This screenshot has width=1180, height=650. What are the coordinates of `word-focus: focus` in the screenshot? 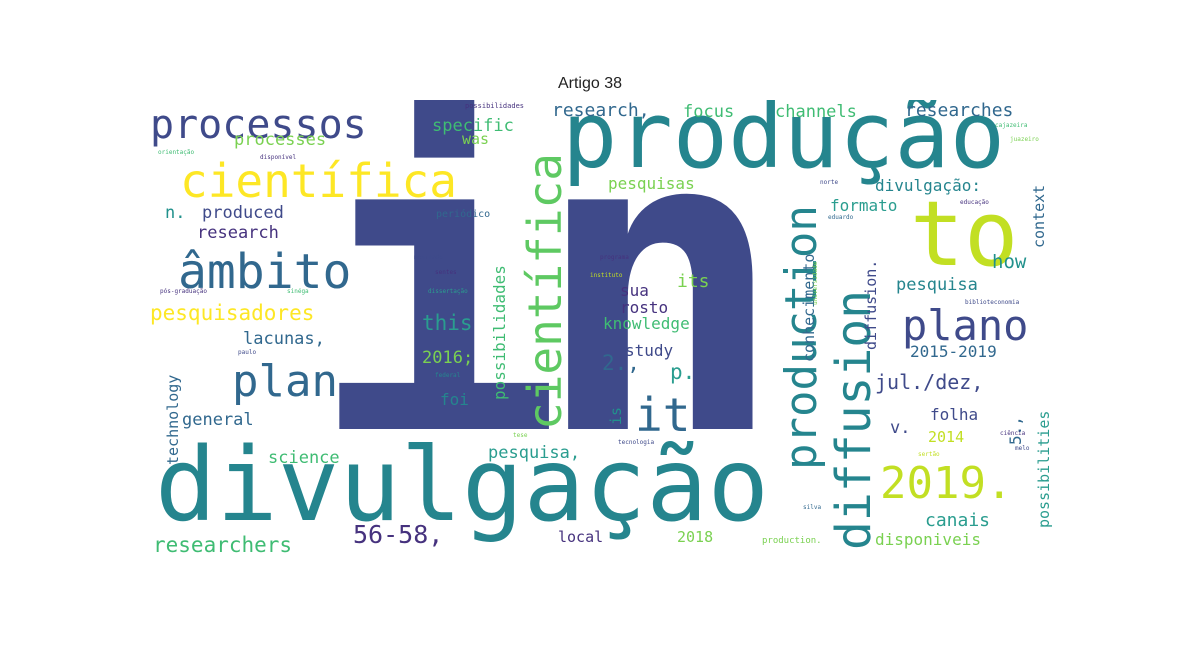 It's located at (709, 112).